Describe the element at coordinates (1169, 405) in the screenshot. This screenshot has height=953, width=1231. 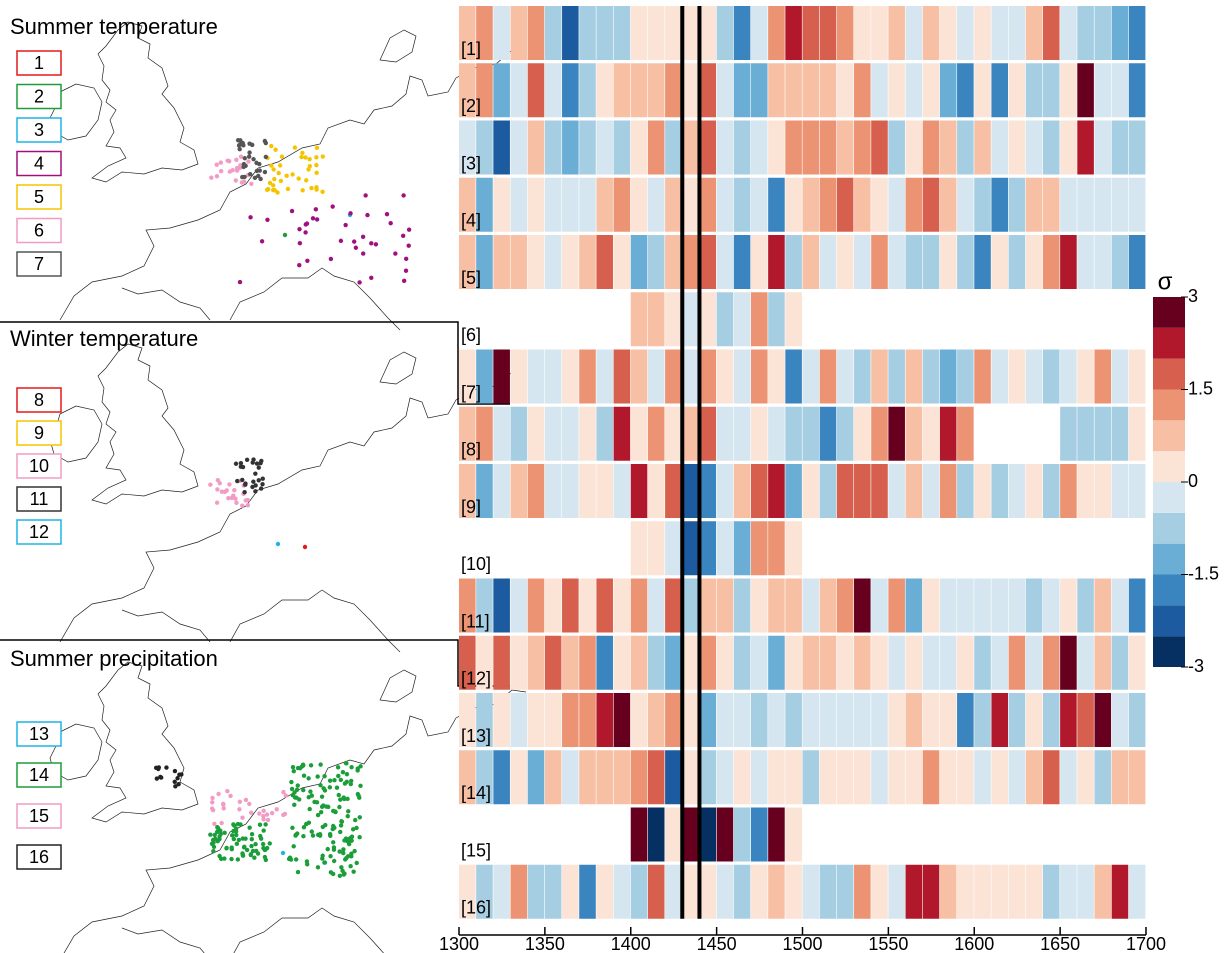
I see `colorbar-bin` at that location.